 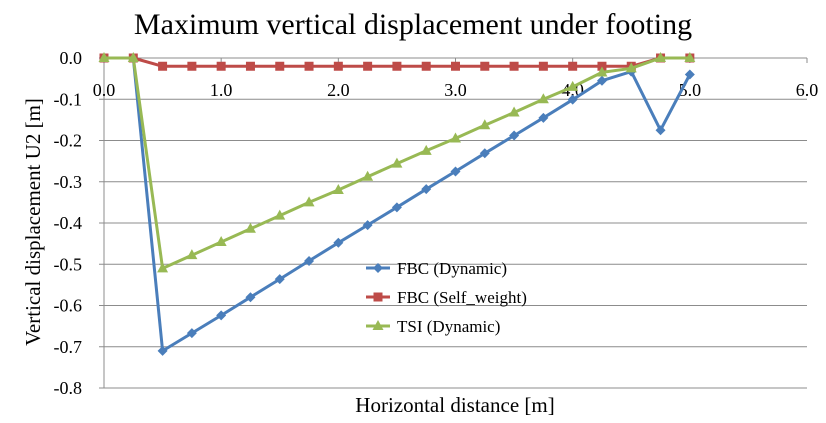 What do you see at coordinates (452, 268) in the screenshot?
I see `legend-label: FBC (Dynamic)` at bounding box center [452, 268].